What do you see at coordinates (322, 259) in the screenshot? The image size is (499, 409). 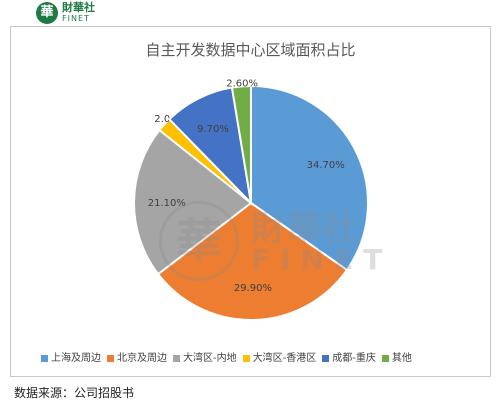 I see `watermark-english: FINET` at bounding box center [322, 259].